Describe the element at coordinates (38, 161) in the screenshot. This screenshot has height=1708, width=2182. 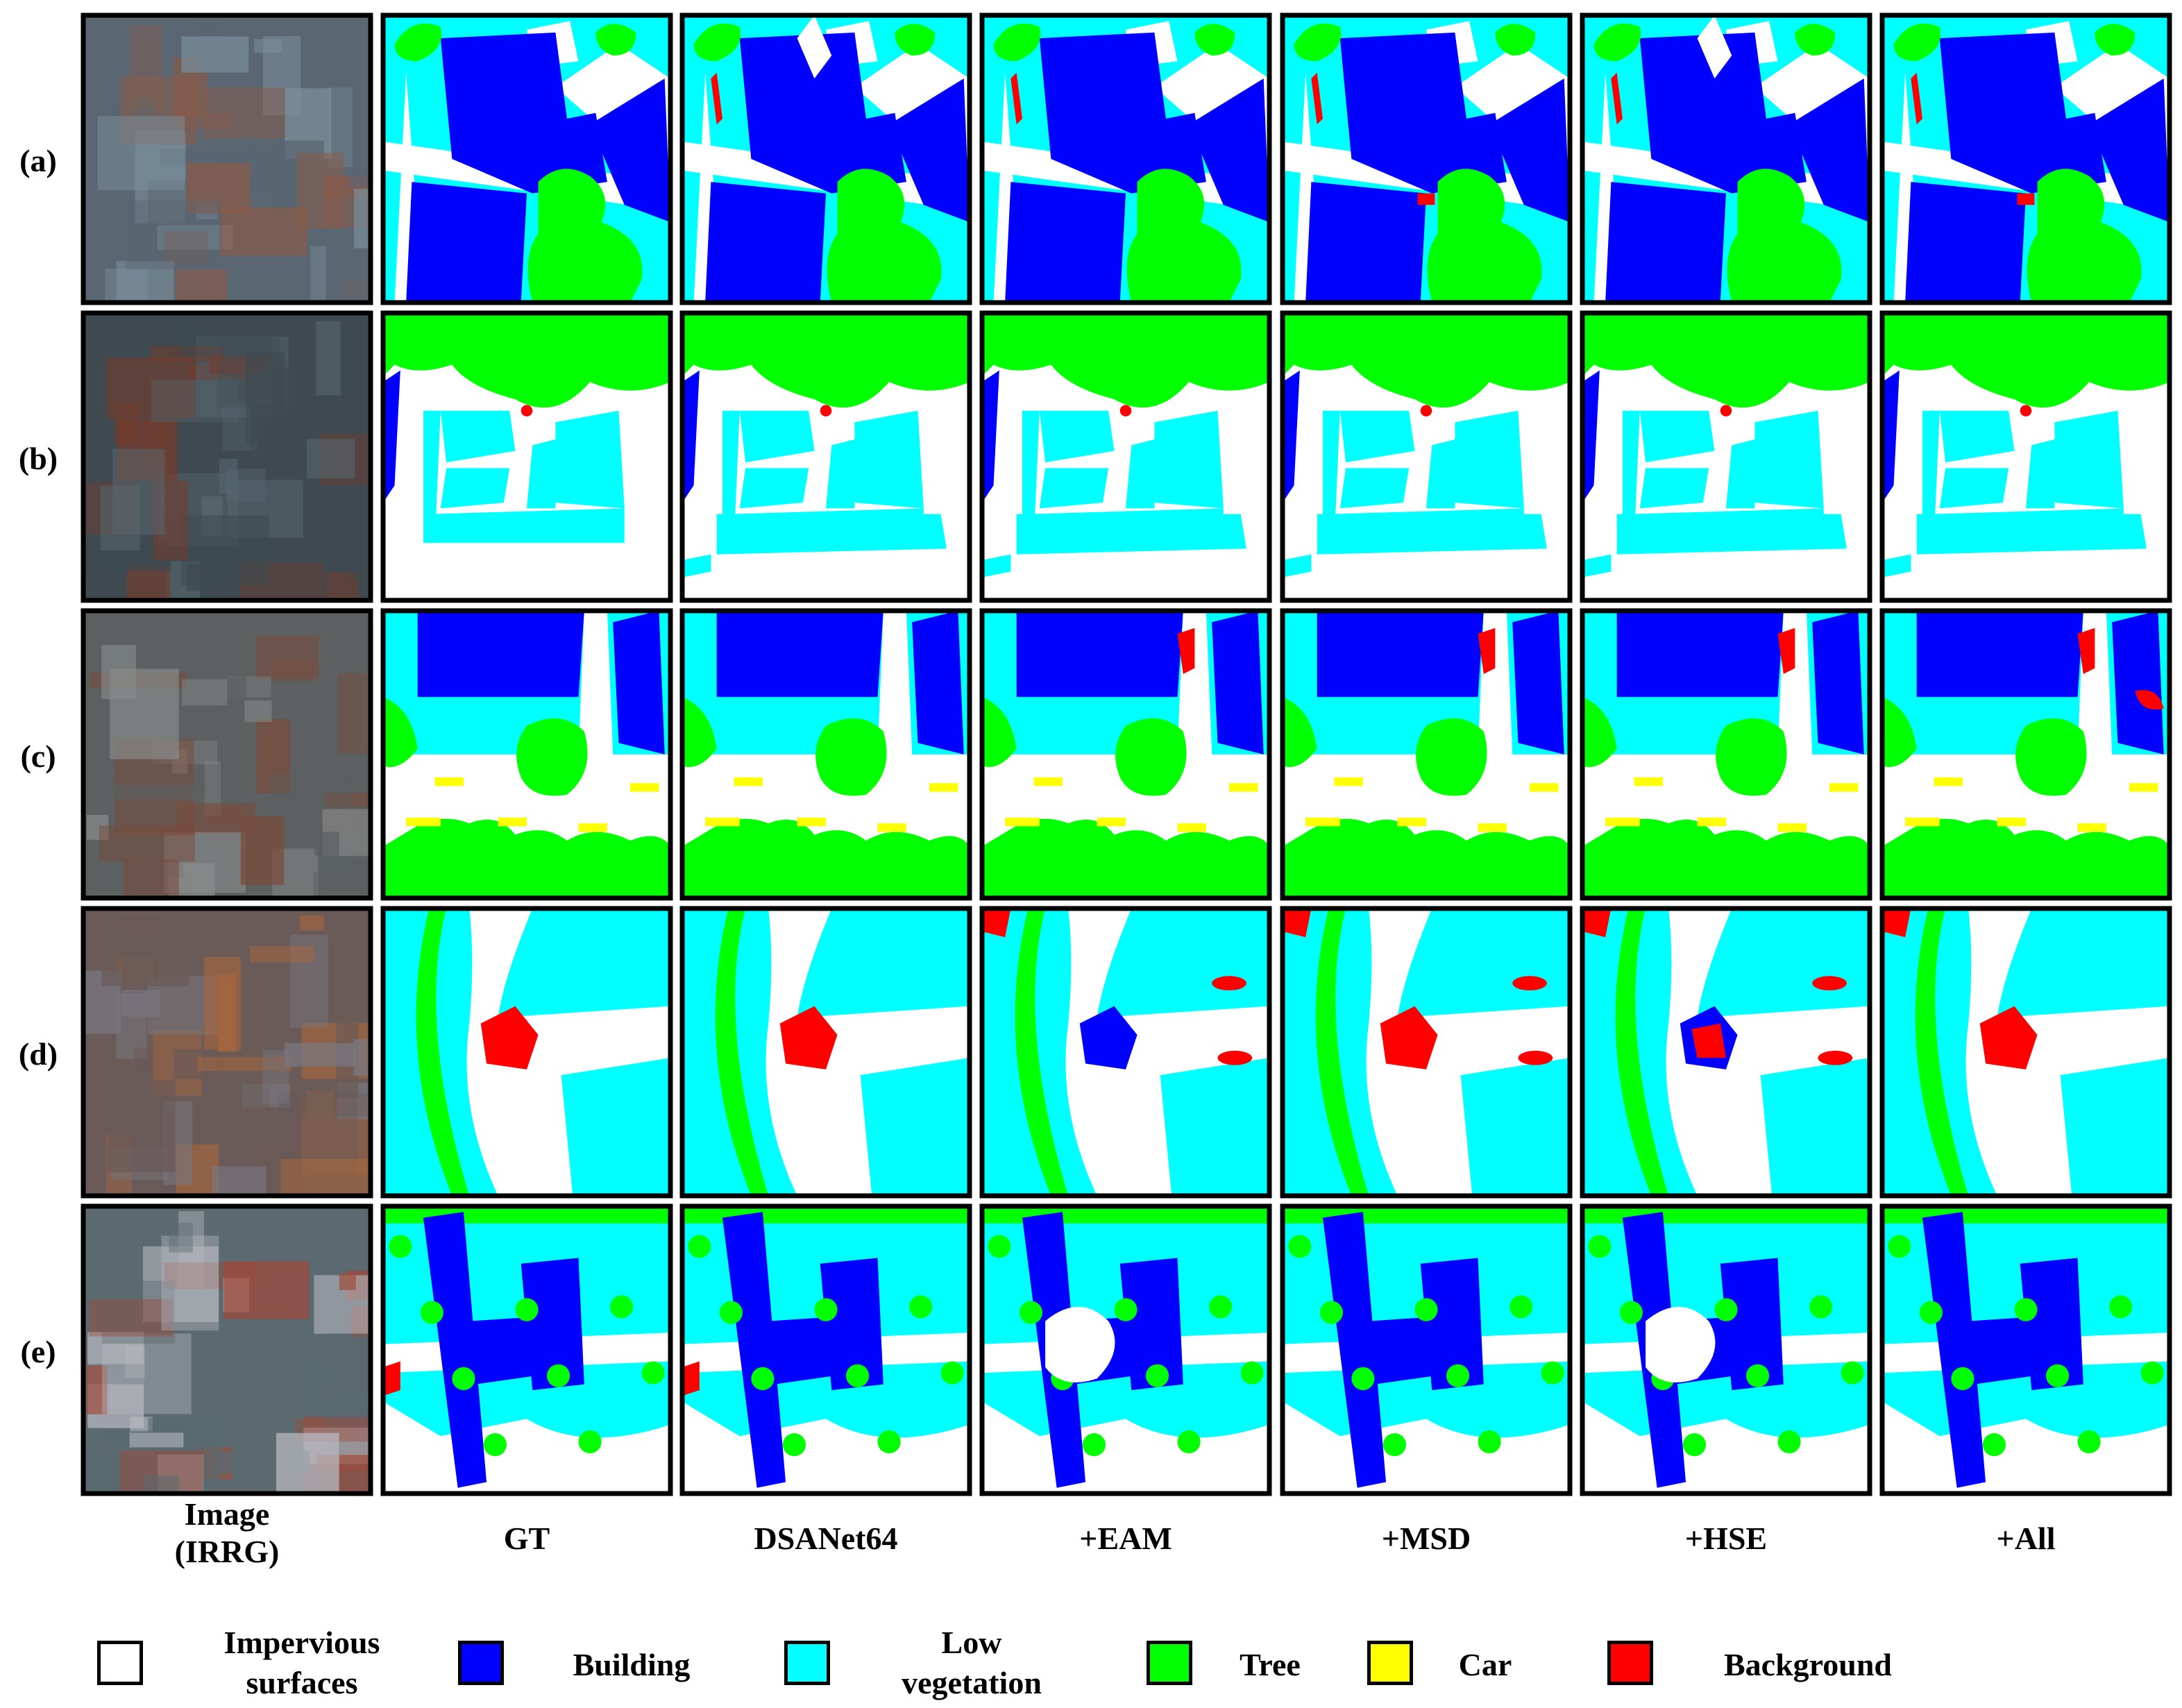
I see `row-label-a: (a)` at that location.